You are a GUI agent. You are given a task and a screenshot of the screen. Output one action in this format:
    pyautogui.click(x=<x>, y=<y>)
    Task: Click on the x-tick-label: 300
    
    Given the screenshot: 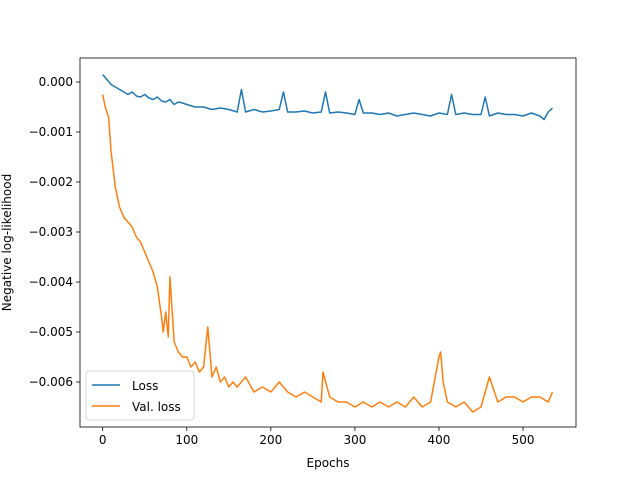 What is the action you would take?
    pyautogui.click(x=354, y=440)
    